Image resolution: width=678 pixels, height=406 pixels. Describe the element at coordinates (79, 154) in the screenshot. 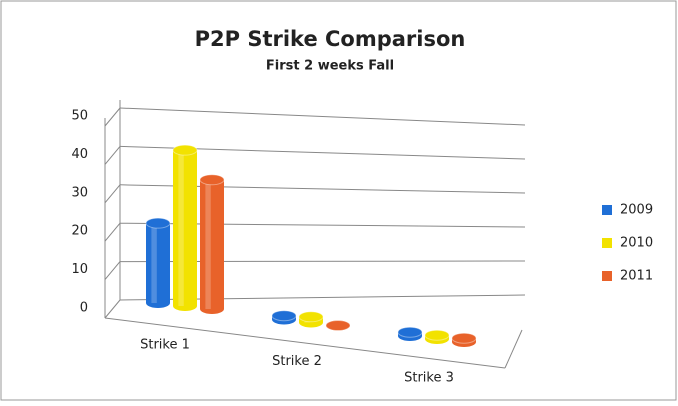

I see `y-tick-label: 40` at that location.